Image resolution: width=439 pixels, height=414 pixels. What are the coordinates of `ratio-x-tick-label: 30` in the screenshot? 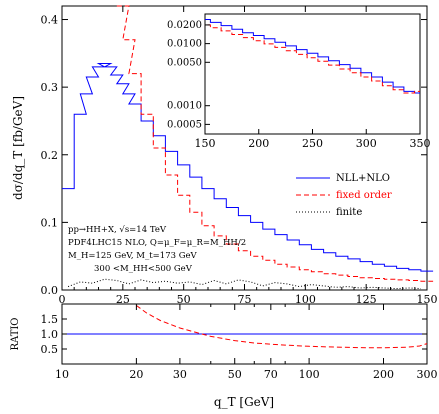 It's located at (180, 374).